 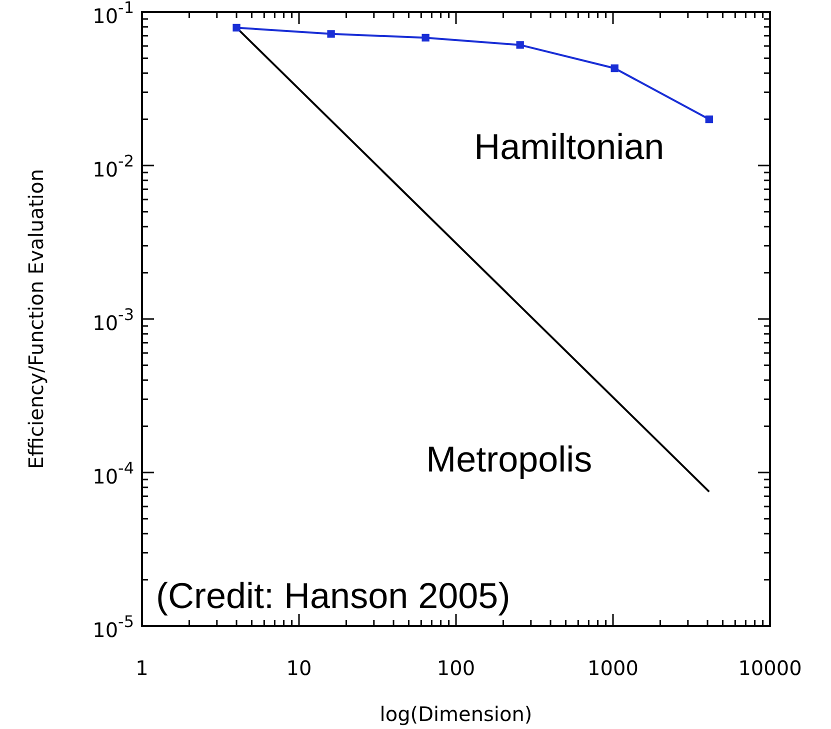 I want to click on x-tick-label: 10, so click(x=299, y=668).